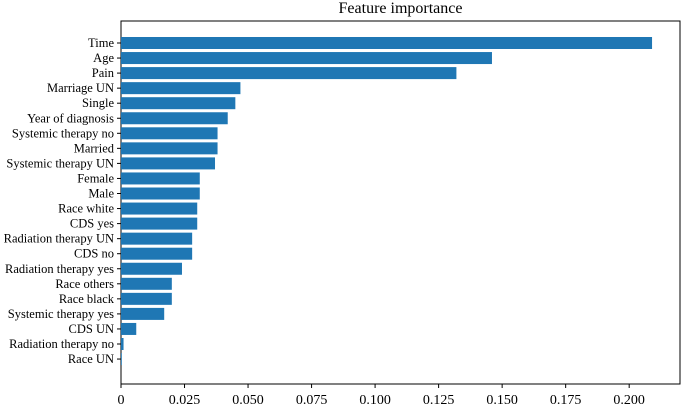  I want to click on y-tick-label: Single, so click(98, 103).